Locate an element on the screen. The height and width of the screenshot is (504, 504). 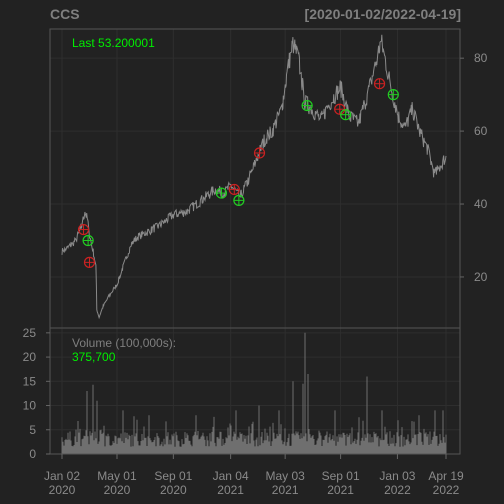
last-price-label: Last 53.200001 is located at coordinates (113, 43).